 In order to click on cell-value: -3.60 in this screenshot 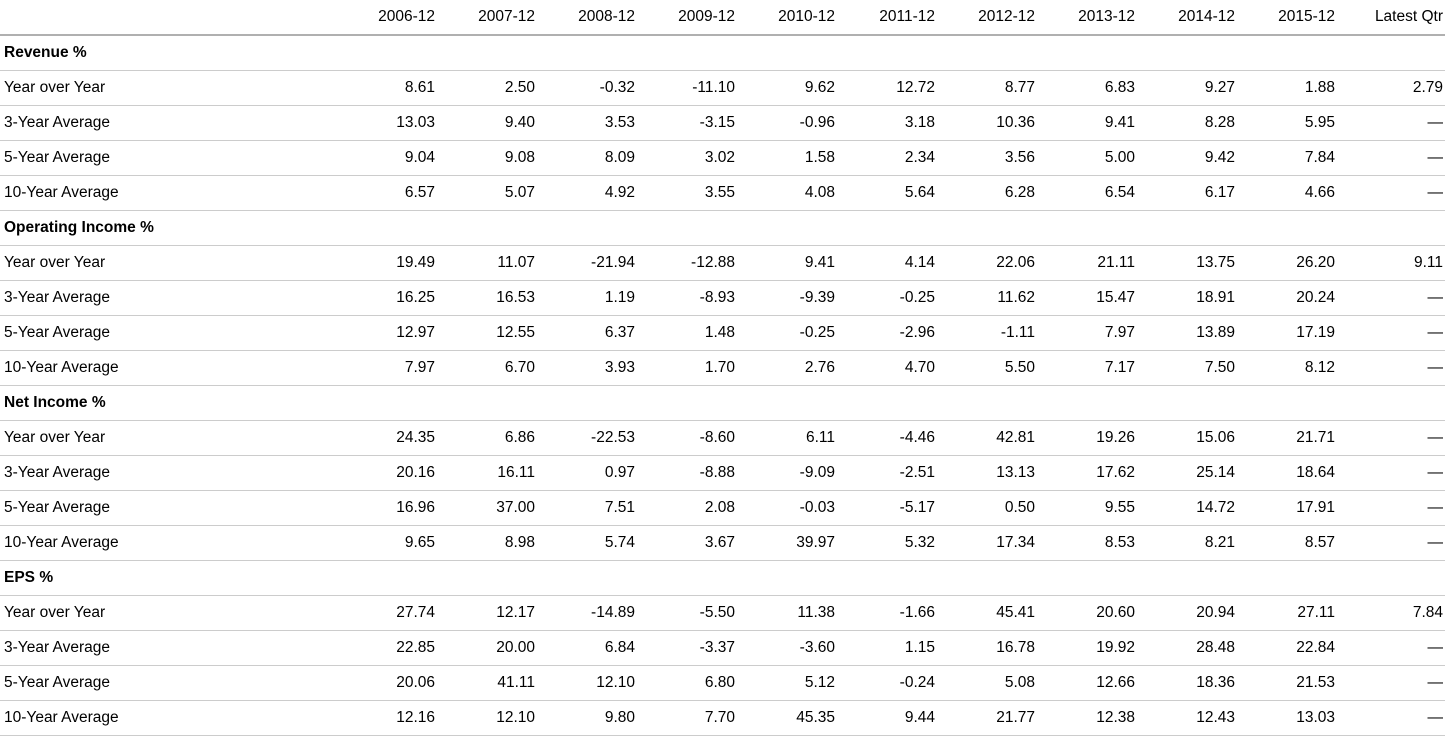, I will do `click(787, 648)`.